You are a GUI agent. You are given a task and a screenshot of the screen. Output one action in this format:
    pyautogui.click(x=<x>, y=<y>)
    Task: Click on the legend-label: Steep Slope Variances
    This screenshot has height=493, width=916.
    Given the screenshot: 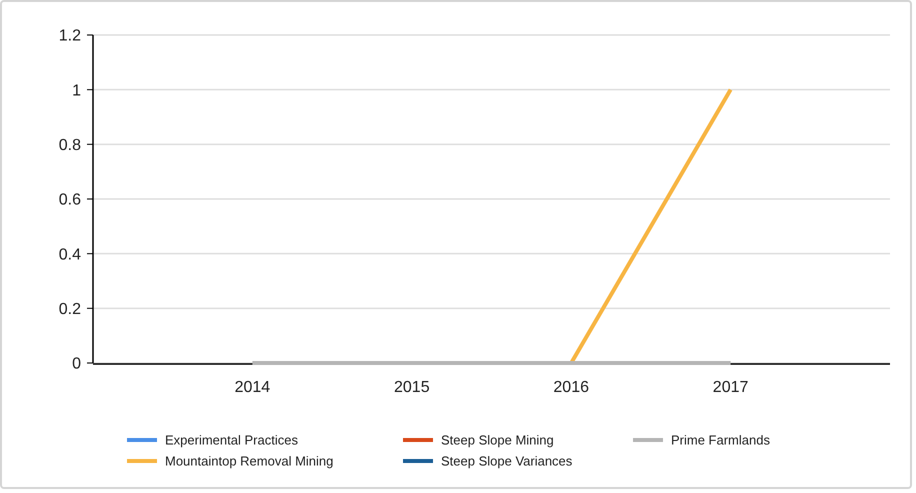 What is the action you would take?
    pyautogui.click(x=507, y=461)
    